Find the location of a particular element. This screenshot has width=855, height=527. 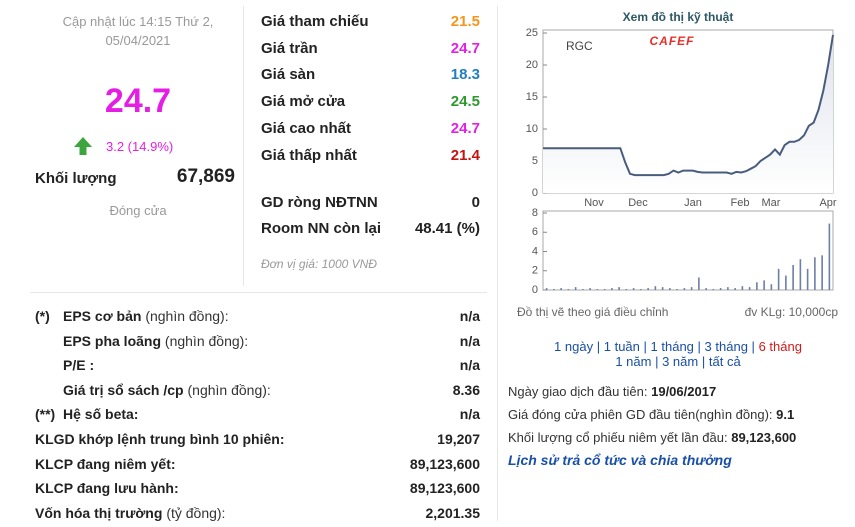

volume-tick-label: 4 is located at coordinates (535, 251).